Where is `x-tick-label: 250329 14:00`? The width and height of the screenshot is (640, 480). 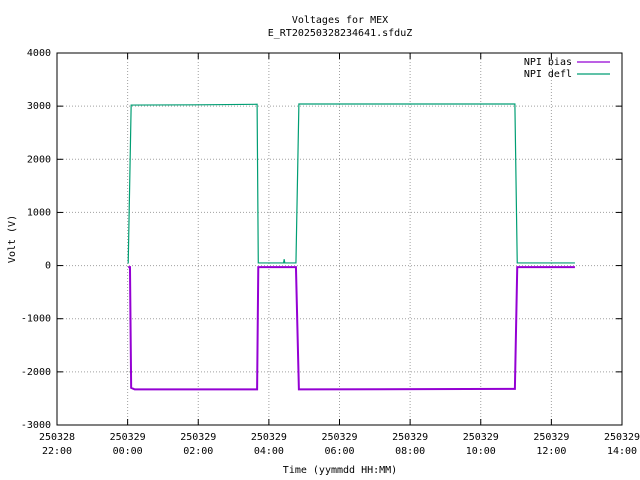 x-tick-label: 250329 14:00 is located at coordinates (621, 444).